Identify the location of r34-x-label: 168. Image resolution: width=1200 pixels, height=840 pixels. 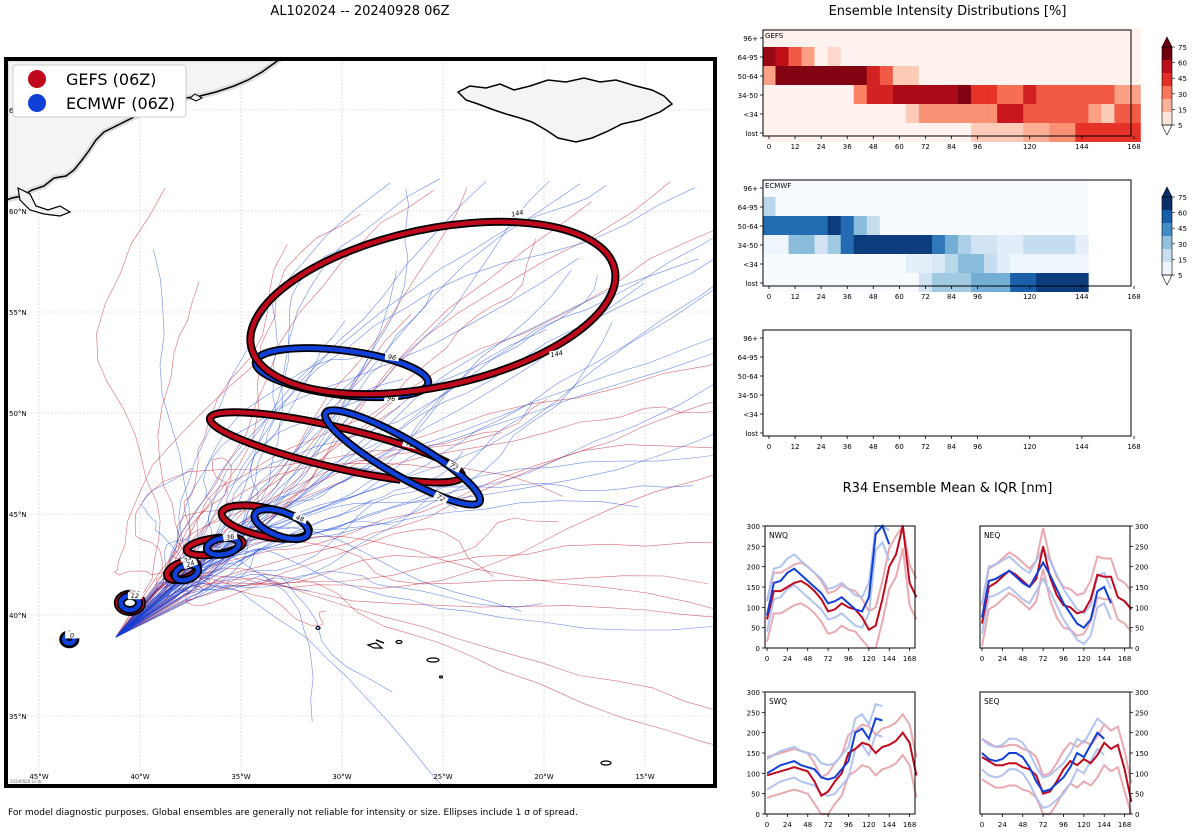
(1124, 659).